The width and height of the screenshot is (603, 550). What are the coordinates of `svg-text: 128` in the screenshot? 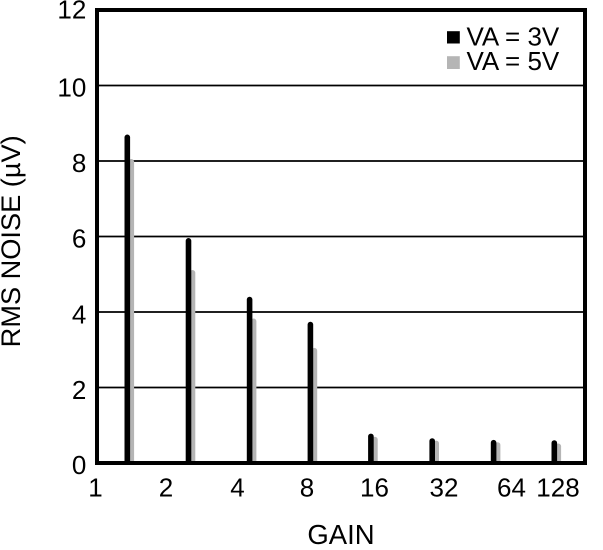 It's located at (557, 488).